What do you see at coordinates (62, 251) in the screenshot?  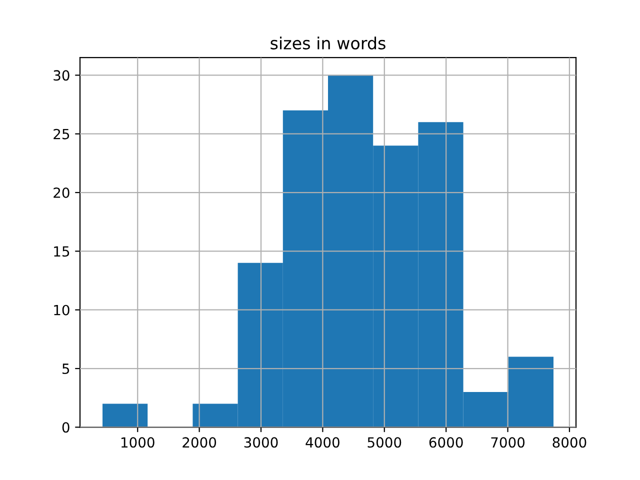 I see `y-tick-label: 15` at bounding box center [62, 251].